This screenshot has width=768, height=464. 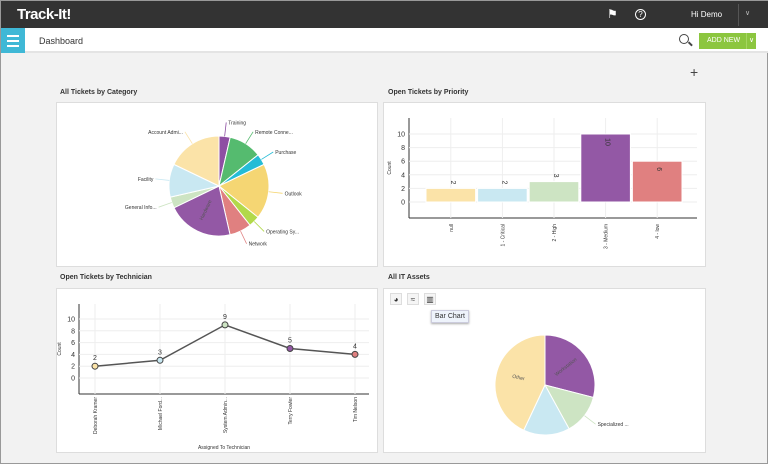 What do you see at coordinates (99, 92) in the screenshot?
I see `widget-title: All Tickets by Category` at bounding box center [99, 92].